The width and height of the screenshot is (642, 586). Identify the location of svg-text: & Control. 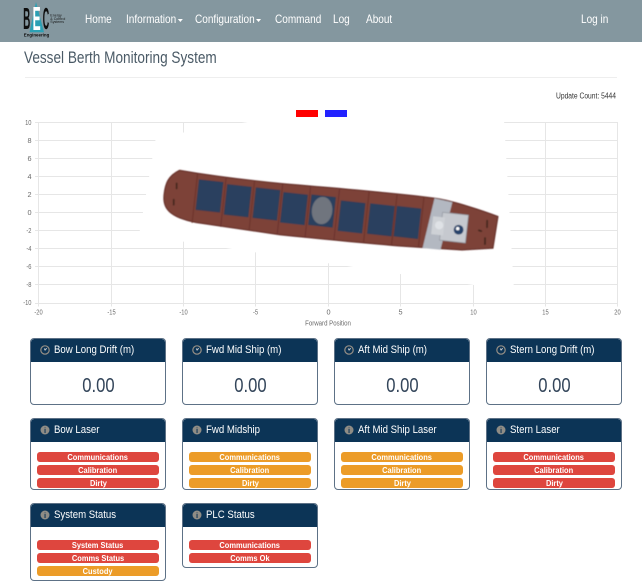
(57, 19).